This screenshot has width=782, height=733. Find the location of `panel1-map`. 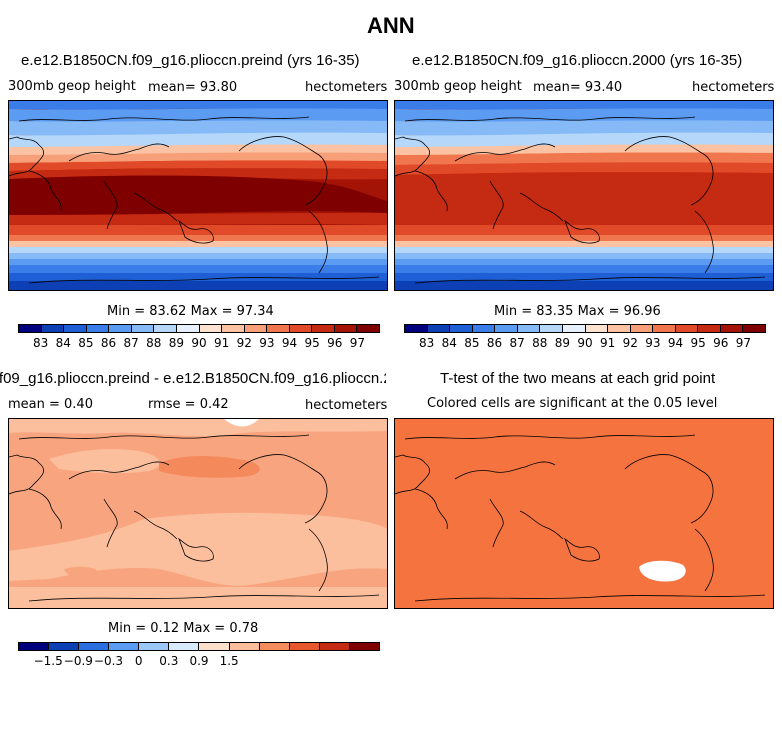

panel1-map is located at coordinates (198, 195).